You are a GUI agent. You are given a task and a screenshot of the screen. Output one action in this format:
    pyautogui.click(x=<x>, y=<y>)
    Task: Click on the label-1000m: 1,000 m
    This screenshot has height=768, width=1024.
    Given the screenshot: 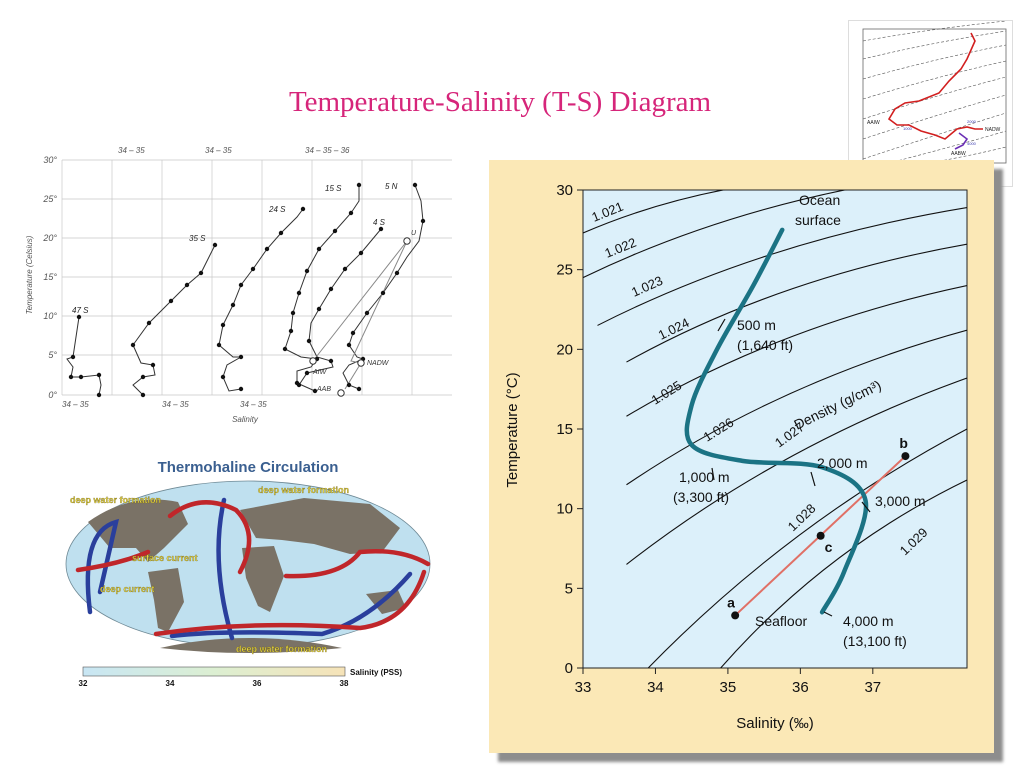 What is the action you would take?
    pyautogui.click(x=704, y=477)
    